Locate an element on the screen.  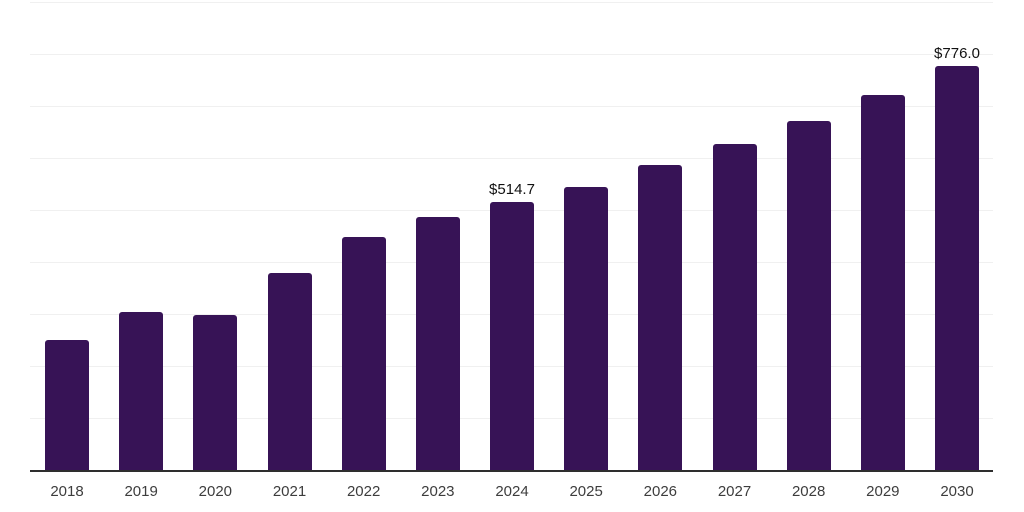
x-tick-label-2026: 2026 is located at coordinates (660, 491).